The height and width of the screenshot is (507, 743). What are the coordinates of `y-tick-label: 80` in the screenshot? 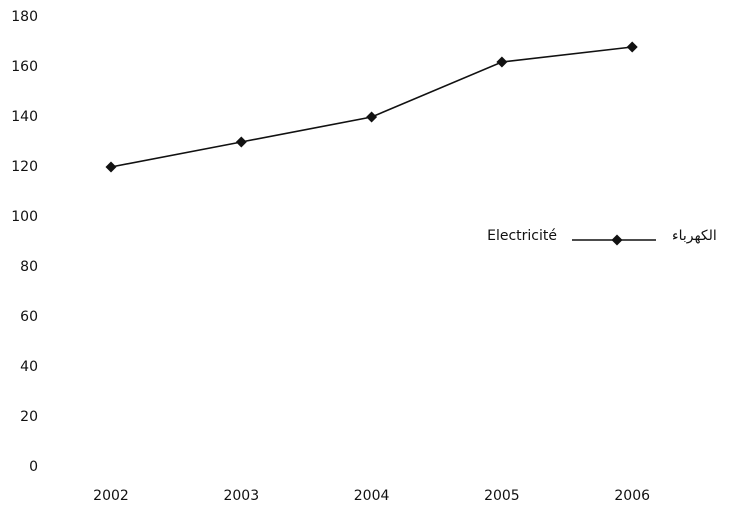 It's located at (29, 267).